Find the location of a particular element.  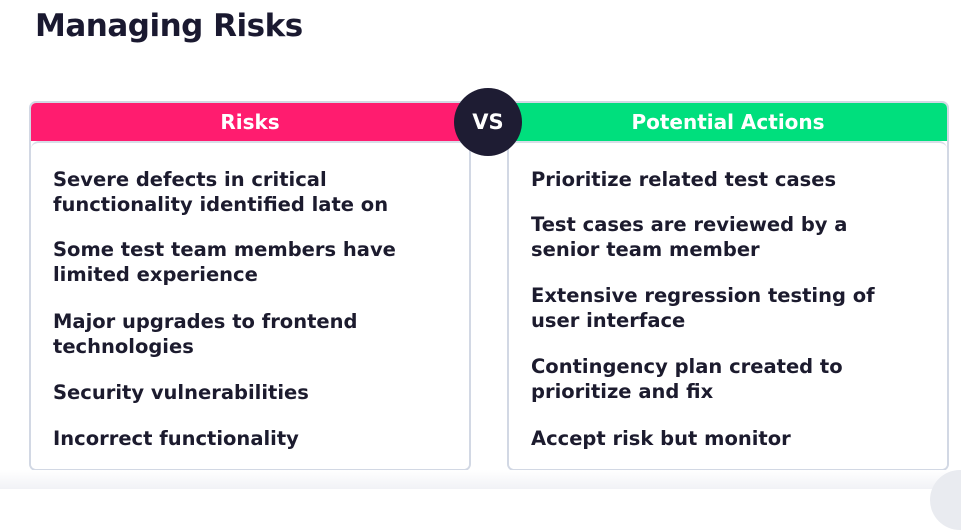

risks-header: Risks is located at coordinates (250, 122).